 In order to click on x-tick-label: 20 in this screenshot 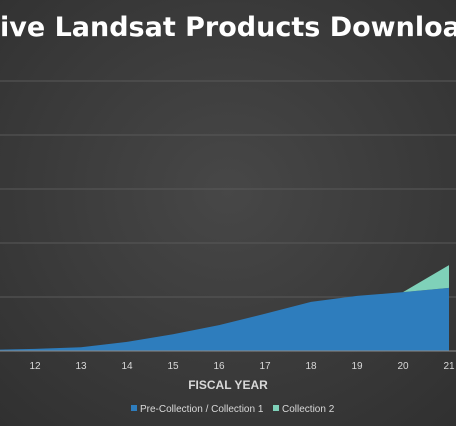, I will do `click(403, 366)`.